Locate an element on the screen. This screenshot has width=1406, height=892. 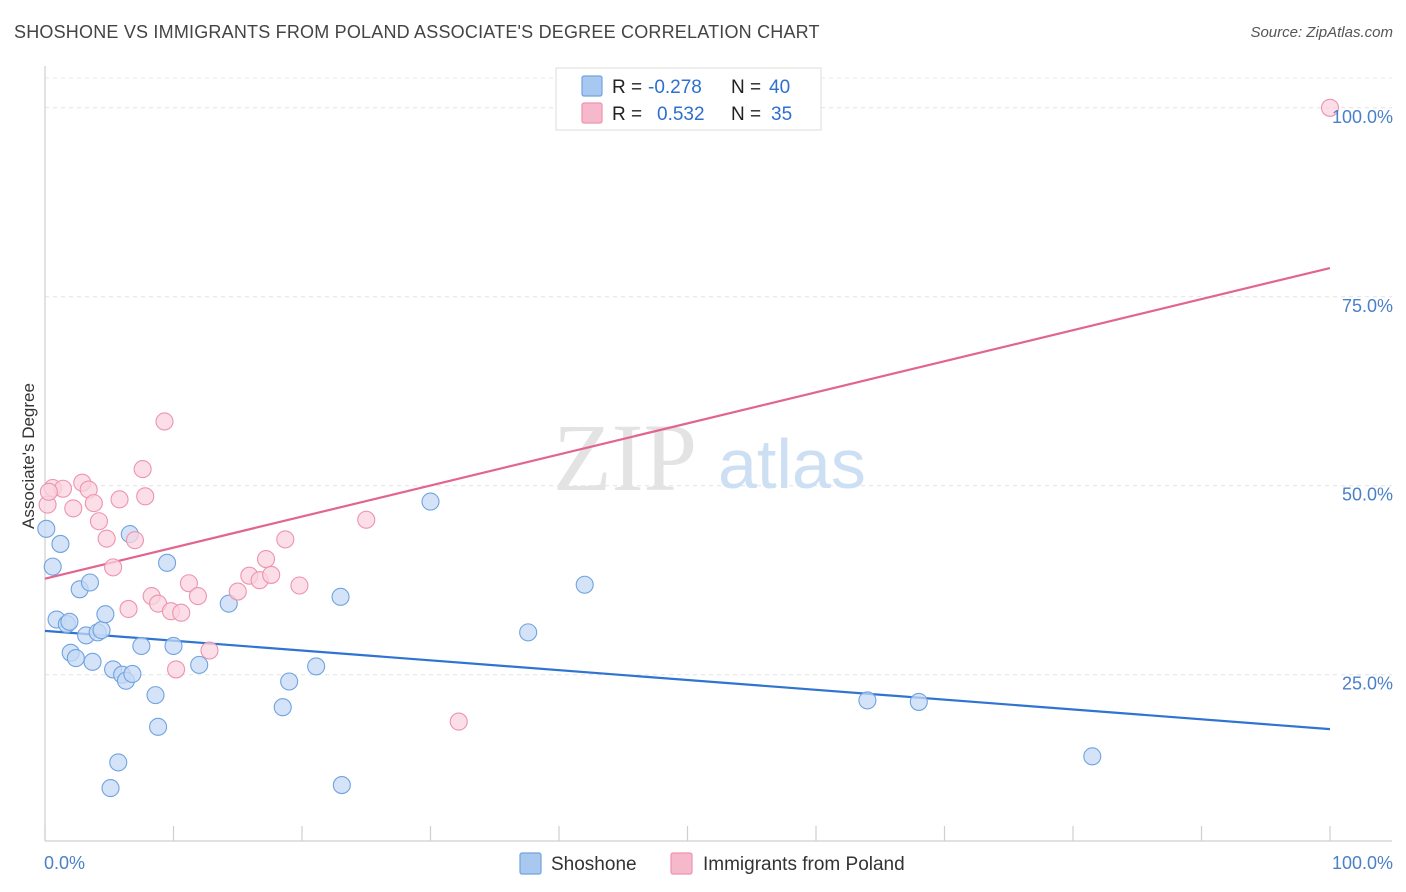
y-tick-label-100: 100.0% is located at coordinates (1362, 117).